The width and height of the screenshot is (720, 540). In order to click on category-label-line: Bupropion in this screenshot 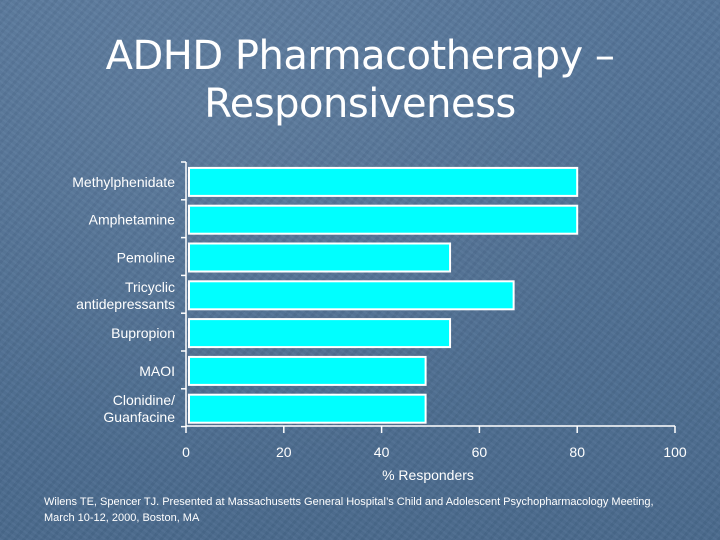, I will do `click(143, 333)`.